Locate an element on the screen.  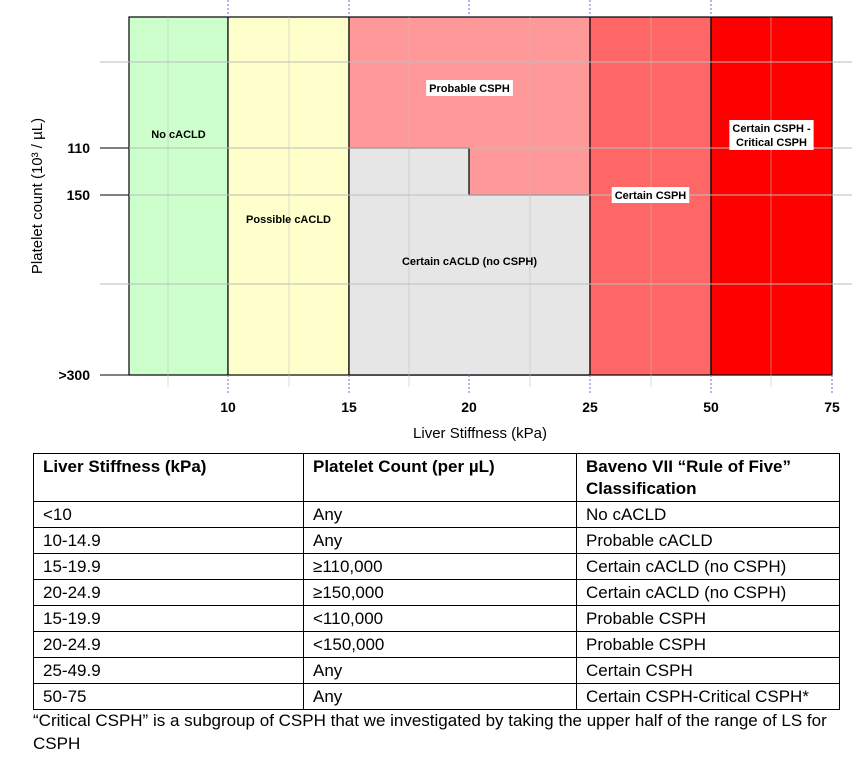
label-certain-csph-text: Certain CSPH is located at coordinates (651, 196).